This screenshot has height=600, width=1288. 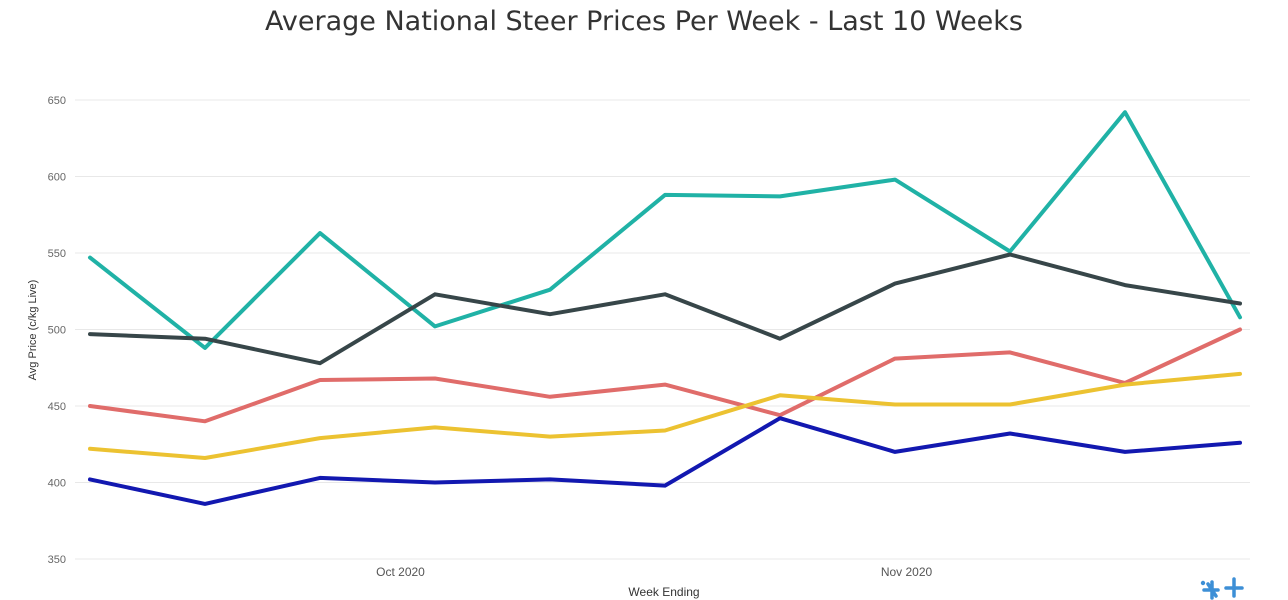 What do you see at coordinates (907, 572) in the screenshot?
I see `x-tick-label: Nov 2020` at bounding box center [907, 572].